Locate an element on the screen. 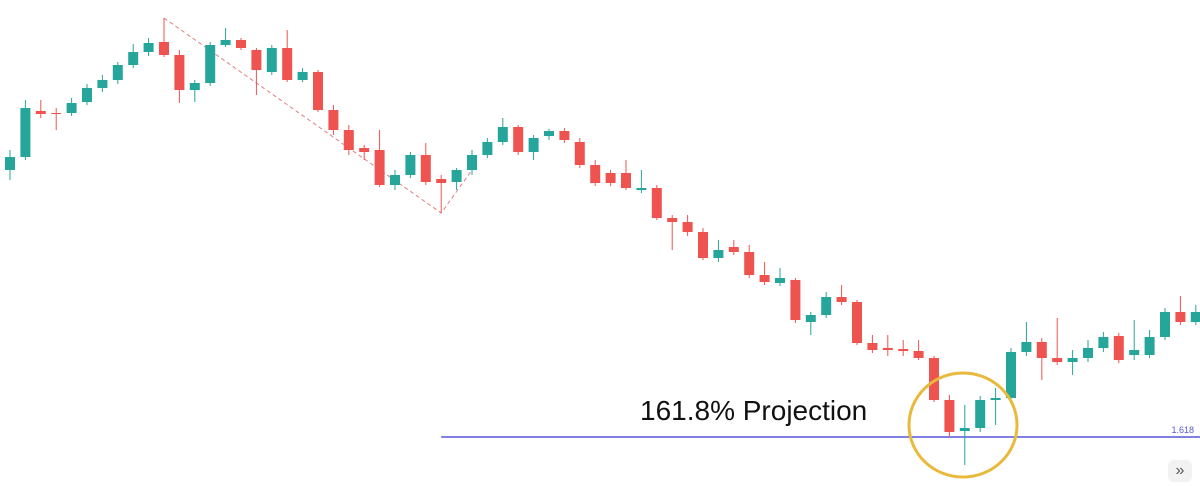 The image size is (1200, 486). annotation: 161.8% Projection is located at coordinates (753, 410).